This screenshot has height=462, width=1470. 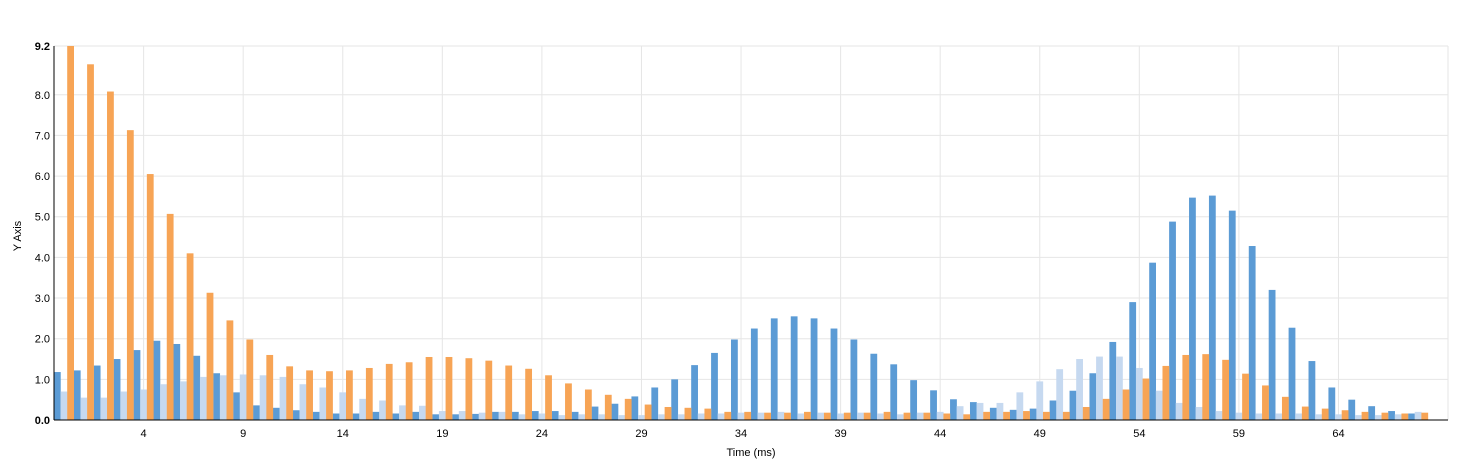 I want to click on y-tick-label: 0.0, so click(x=42, y=421).